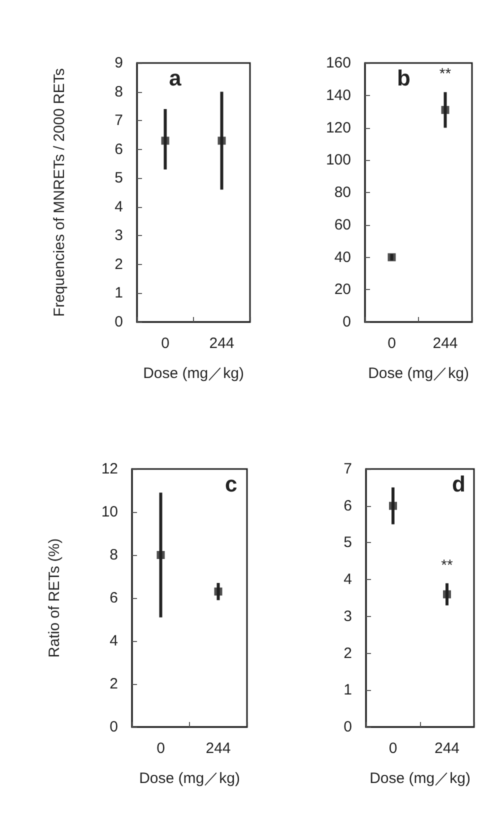 This screenshot has width=486, height=820. What do you see at coordinates (338, 160) in the screenshot?
I see `y-tick-label: 100` at bounding box center [338, 160].